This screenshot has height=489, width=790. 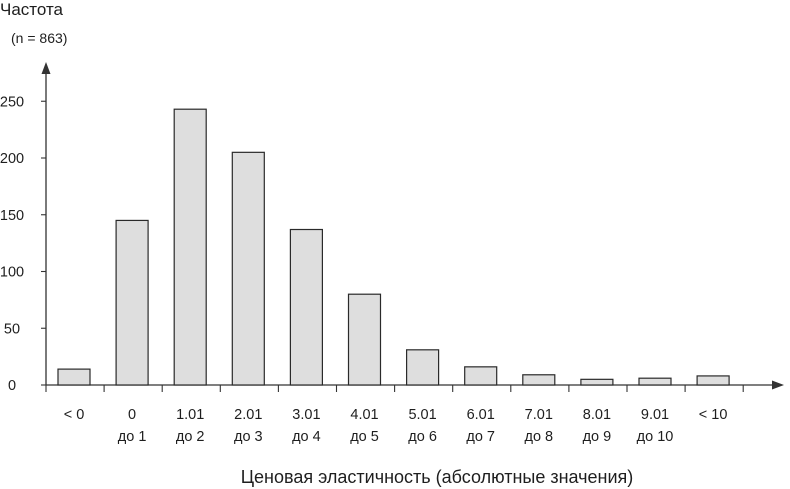 What do you see at coordinates (306, 437) in the screenshot?
I see `x-tick-label-line2: до 4` at bounding box center [306, 437].